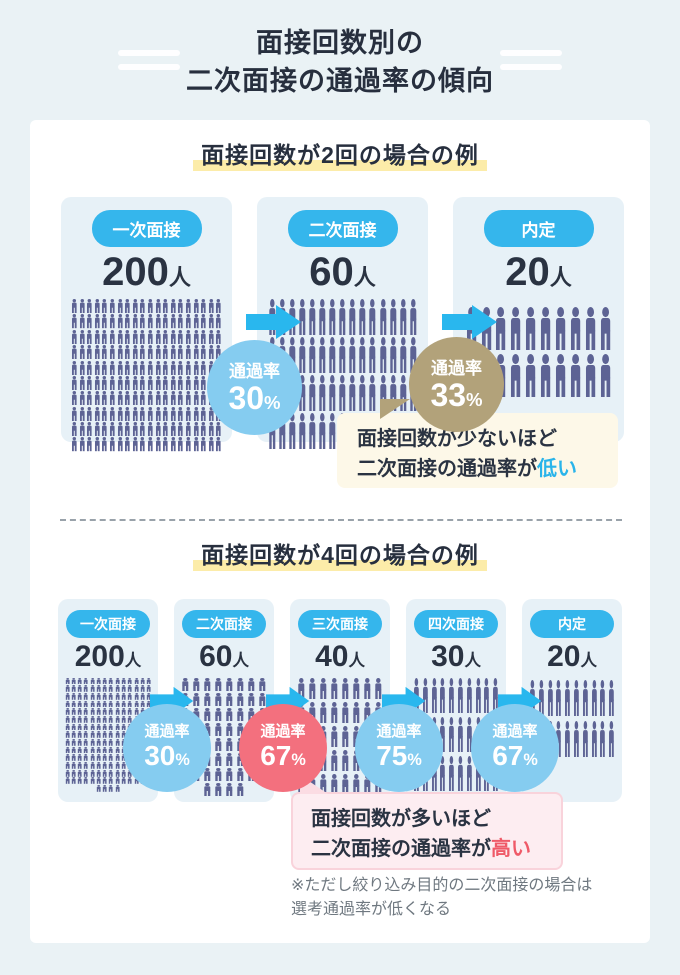 The width and height of the screenshot is (680, 975). Describe the element at coordinates (273, 322) in the screenshot. I see `arrow-right-icon` at that location.